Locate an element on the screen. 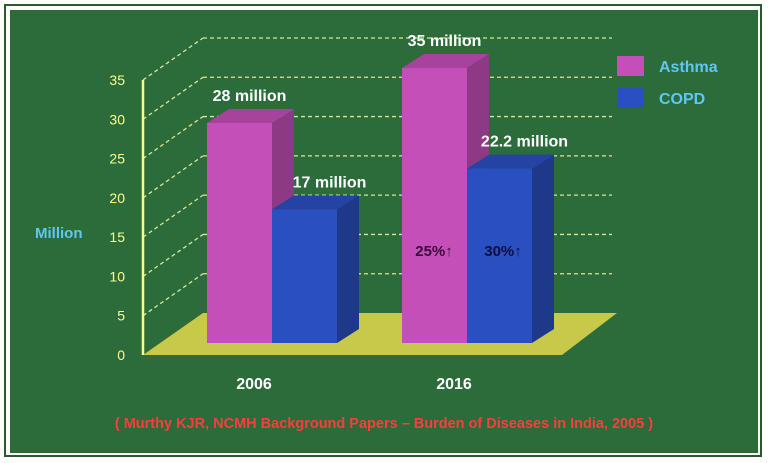  legend-label: Asthma is located at coordinates (688, 67).